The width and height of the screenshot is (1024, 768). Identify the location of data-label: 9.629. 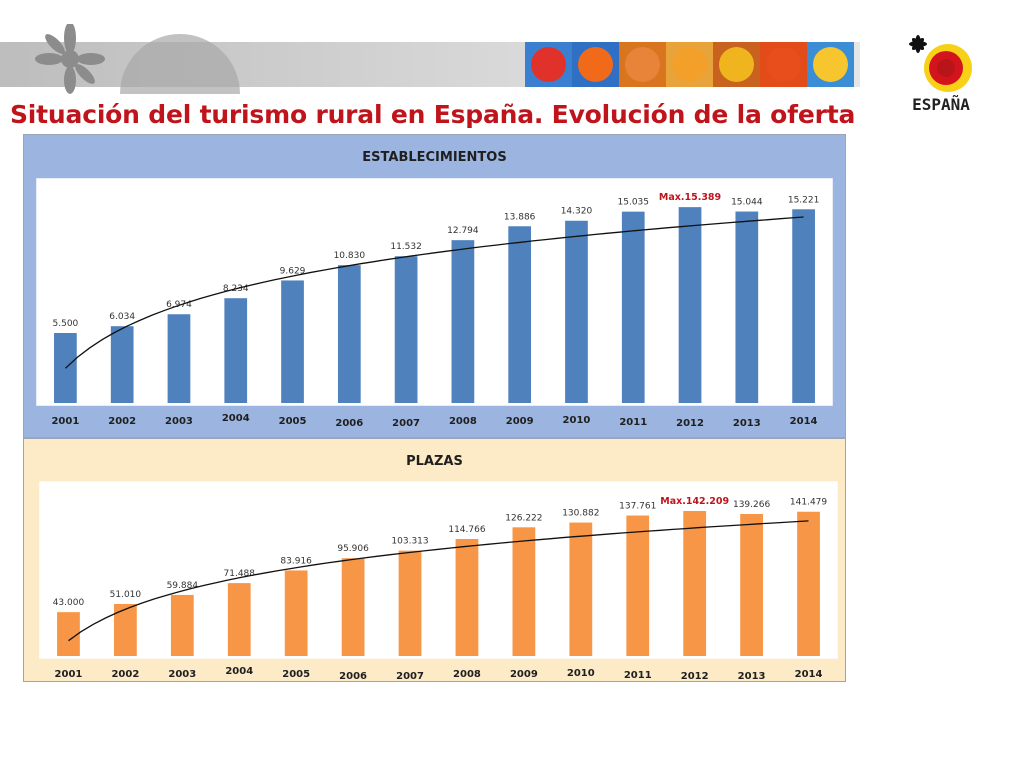
(293, 271).